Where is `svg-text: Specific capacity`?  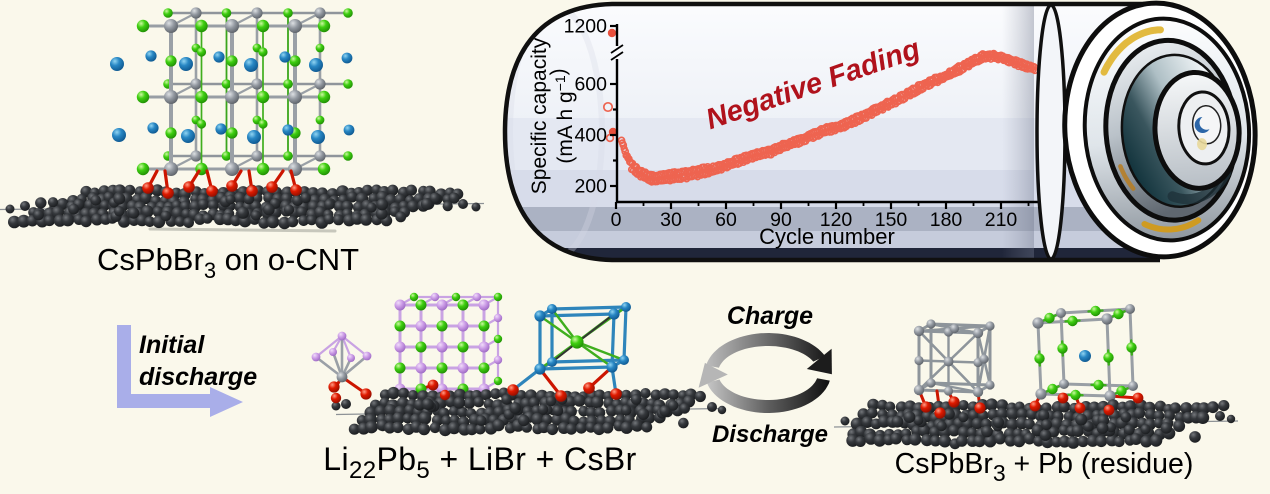 svg-text: Specific capacity is located at coordinates (539, 115).